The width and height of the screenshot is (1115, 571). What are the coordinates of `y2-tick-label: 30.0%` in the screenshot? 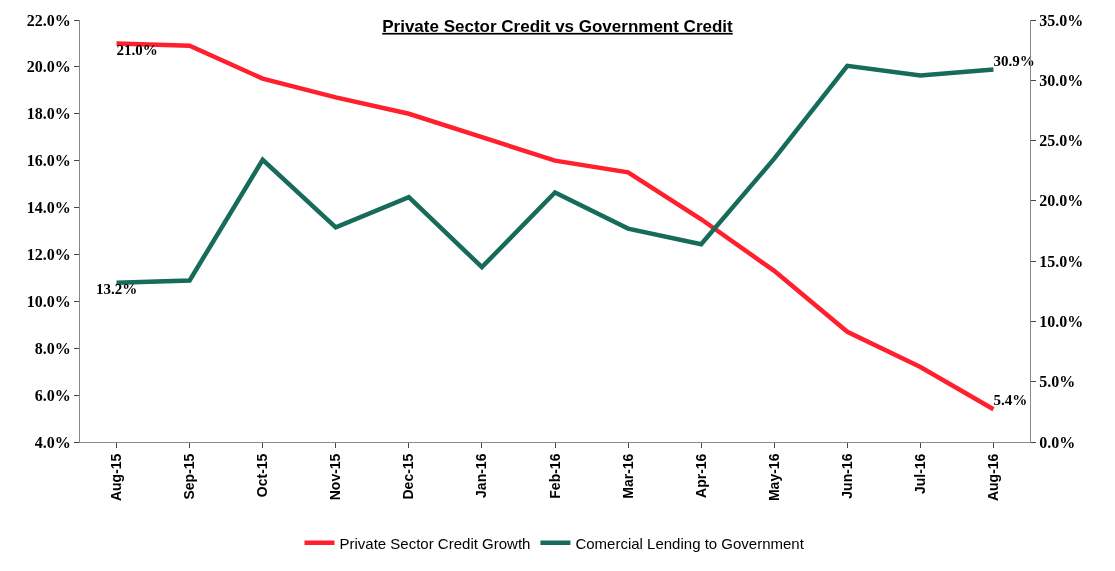 It's located at (1061, 80).